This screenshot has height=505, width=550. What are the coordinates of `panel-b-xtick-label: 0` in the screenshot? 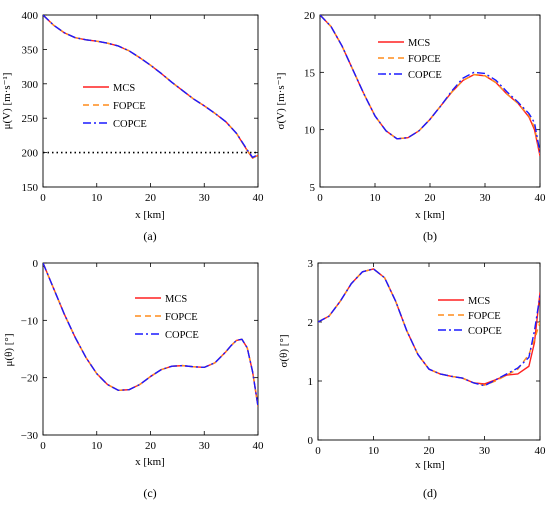 It's located at (320, 198).